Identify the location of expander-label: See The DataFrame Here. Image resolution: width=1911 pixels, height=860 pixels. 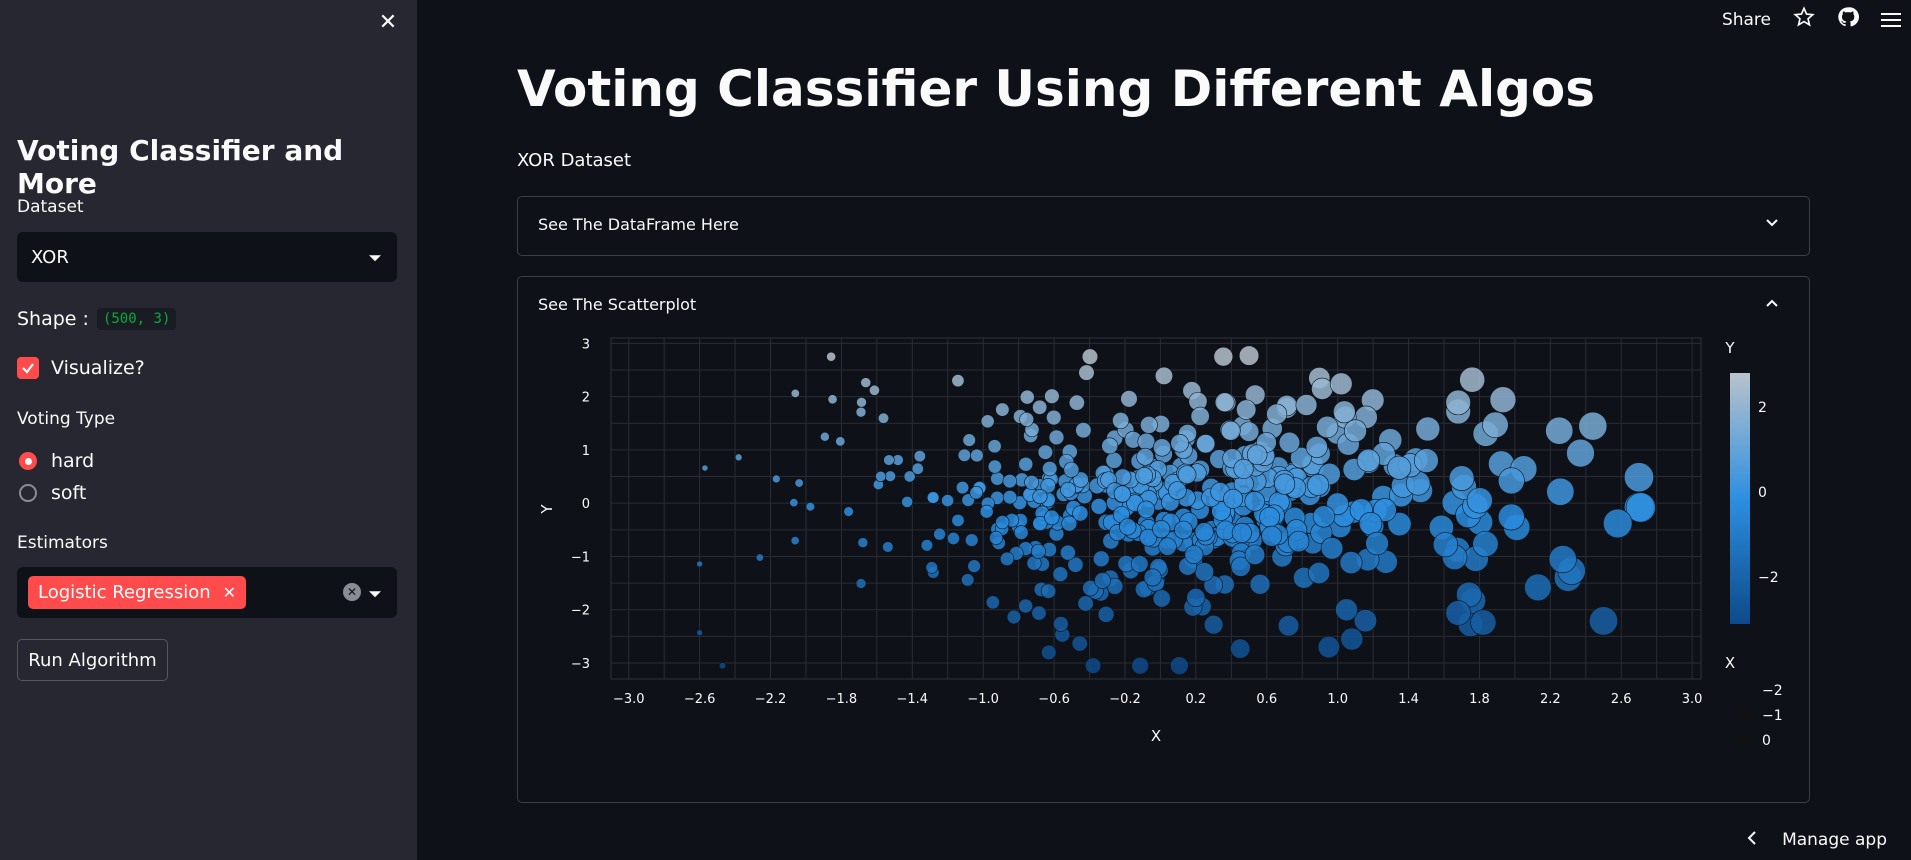
(638, 224).